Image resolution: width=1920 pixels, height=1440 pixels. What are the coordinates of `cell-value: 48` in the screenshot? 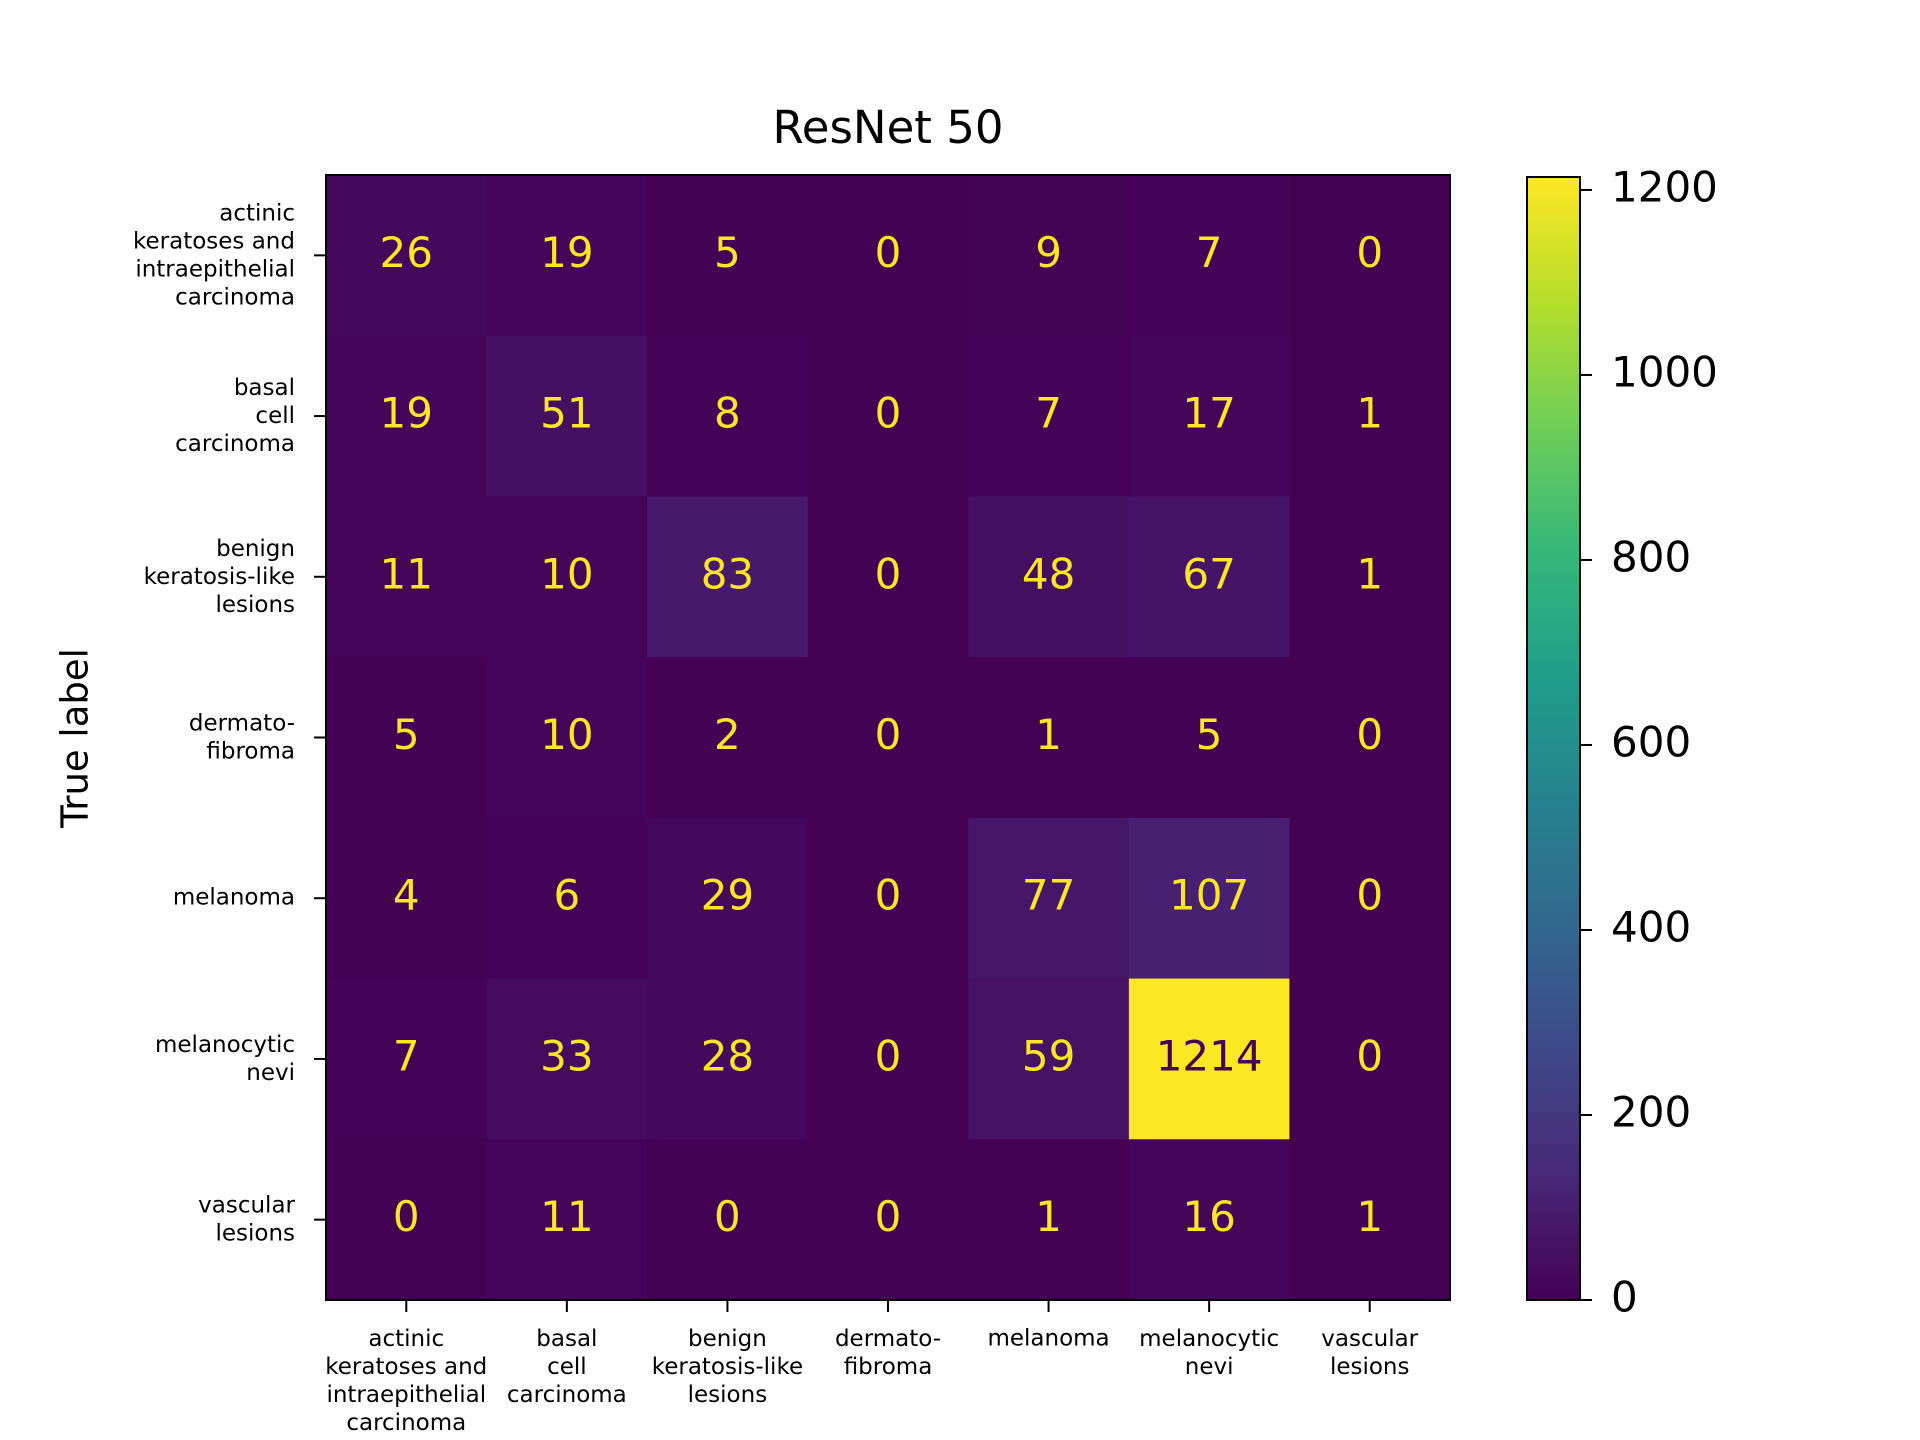 It's located at (1048, 573).